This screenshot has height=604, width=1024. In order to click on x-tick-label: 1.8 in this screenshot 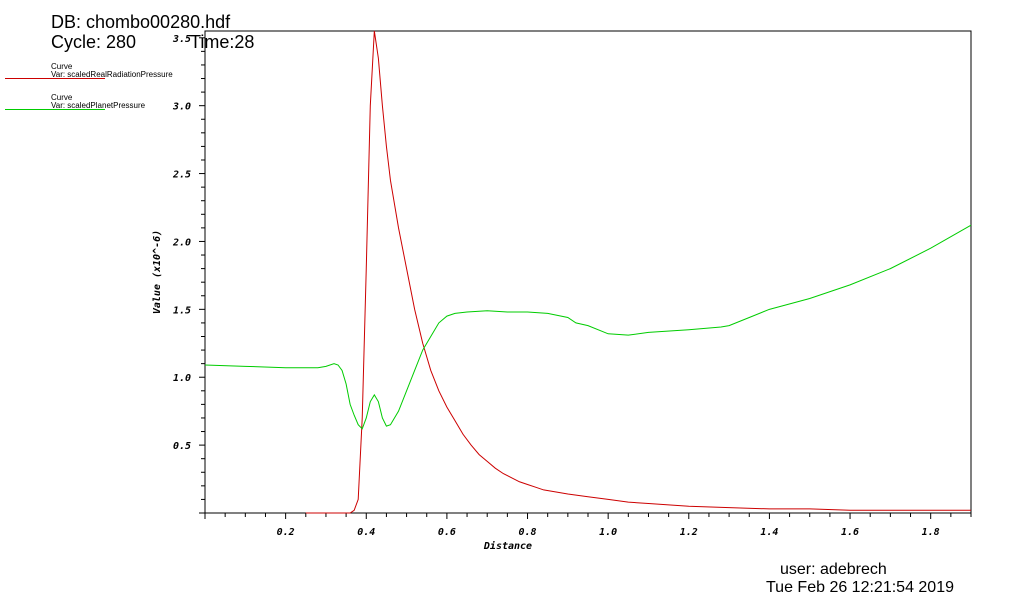, I will do `click(931, 532)`.